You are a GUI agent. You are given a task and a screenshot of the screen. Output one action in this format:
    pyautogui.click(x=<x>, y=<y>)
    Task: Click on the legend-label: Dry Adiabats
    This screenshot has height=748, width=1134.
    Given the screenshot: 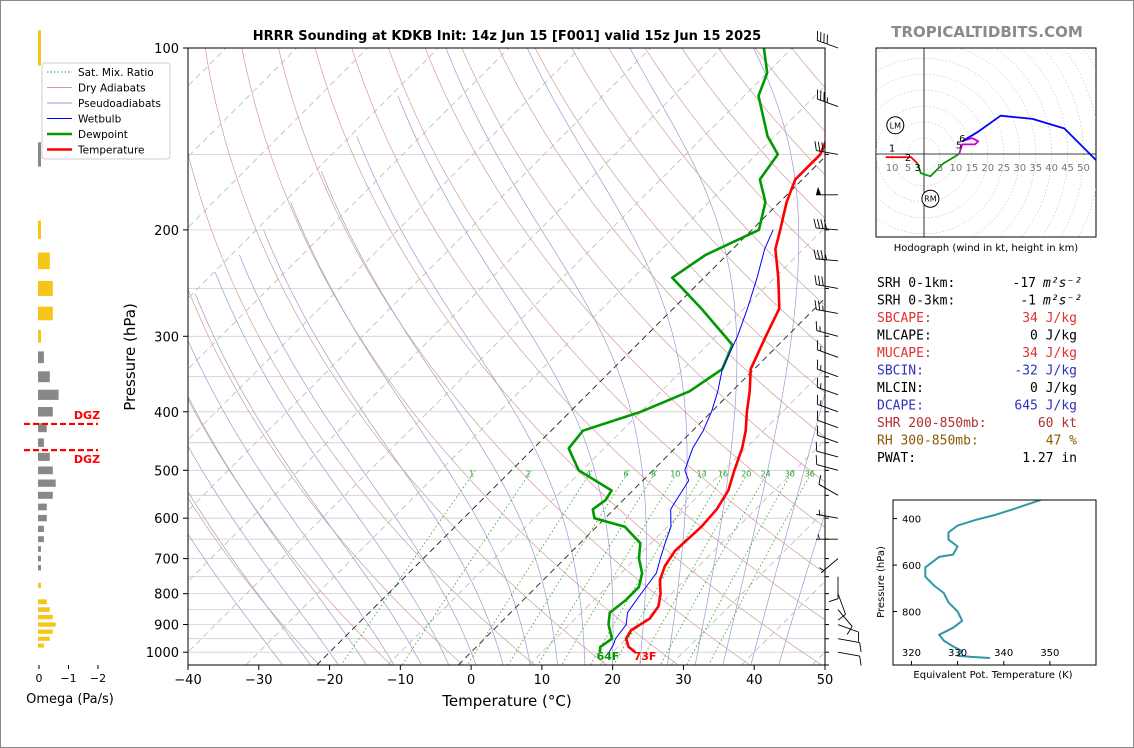 What is the action you would take?
    pyautogui.click(x=112, y=89)
    